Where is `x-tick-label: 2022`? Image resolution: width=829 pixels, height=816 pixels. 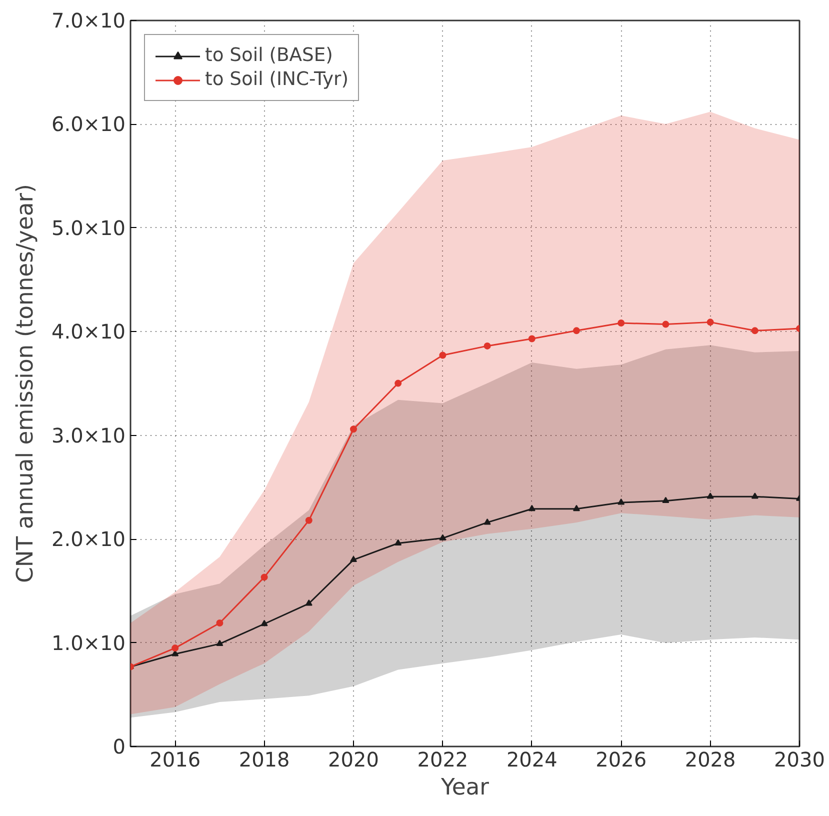 x-tick-label: 2022 is located at coordinates (442, 760).